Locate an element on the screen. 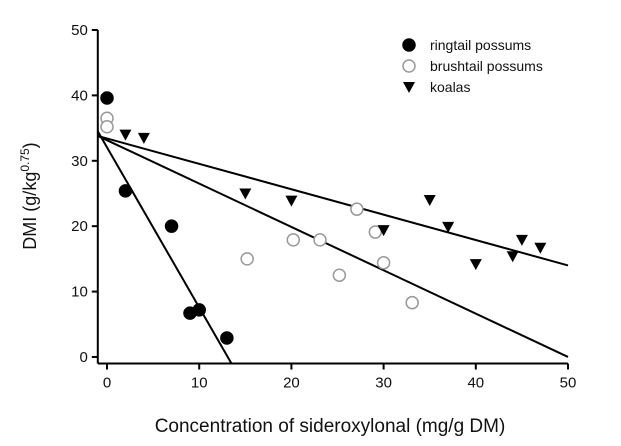 Image resolution: width=621 pixels, height=446 pixels. y-tick-label: 0 is located at coordinates (83, 357).